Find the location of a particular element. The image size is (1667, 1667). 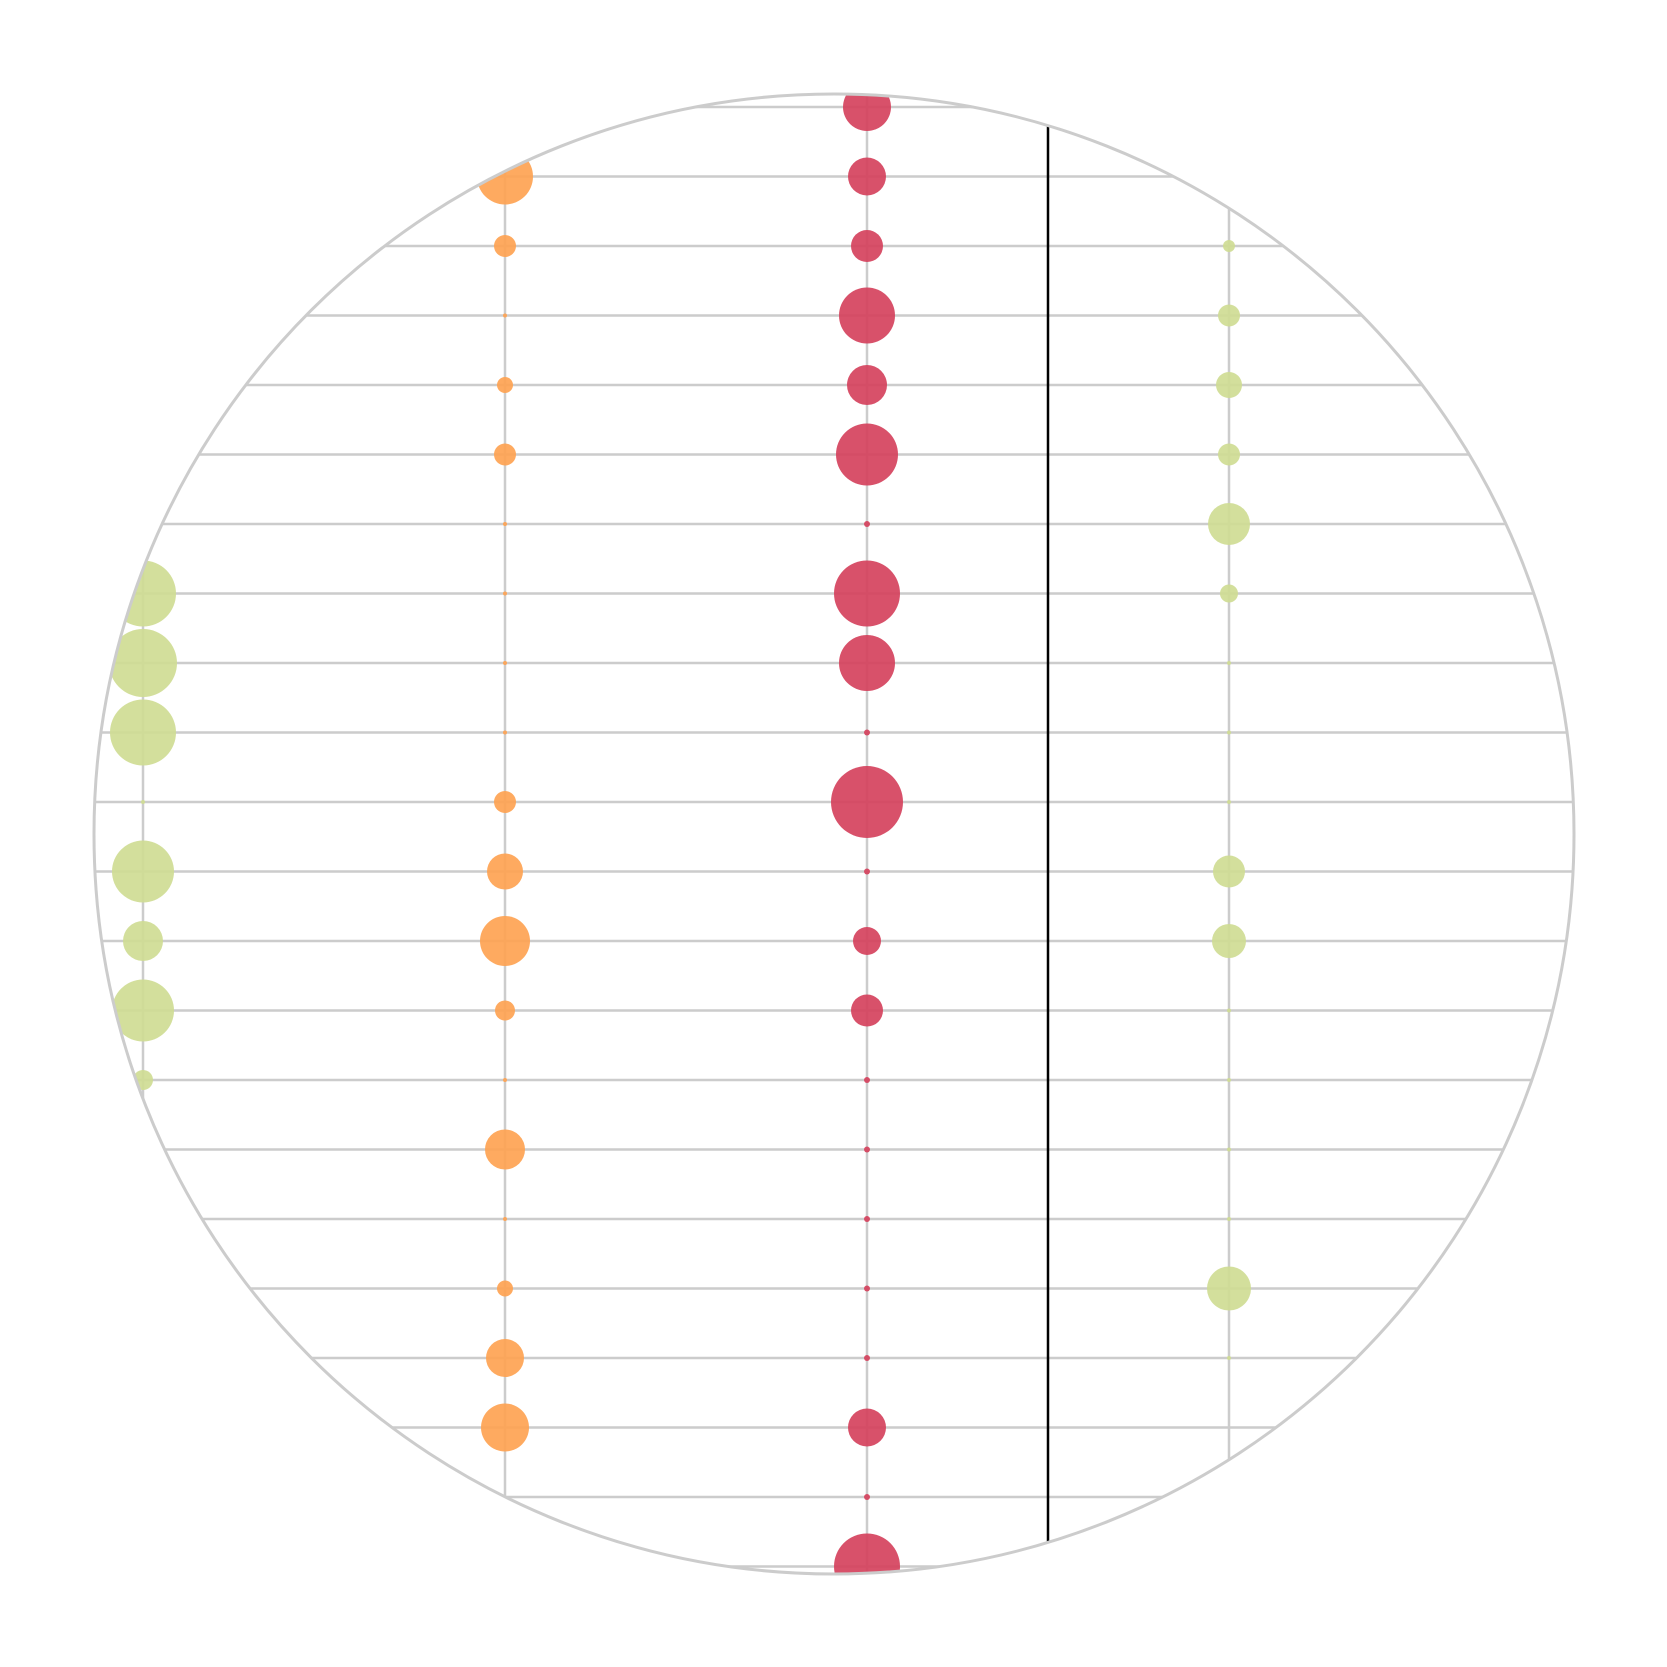

bubble-col1-row10 is located at coordinates (505, 802).